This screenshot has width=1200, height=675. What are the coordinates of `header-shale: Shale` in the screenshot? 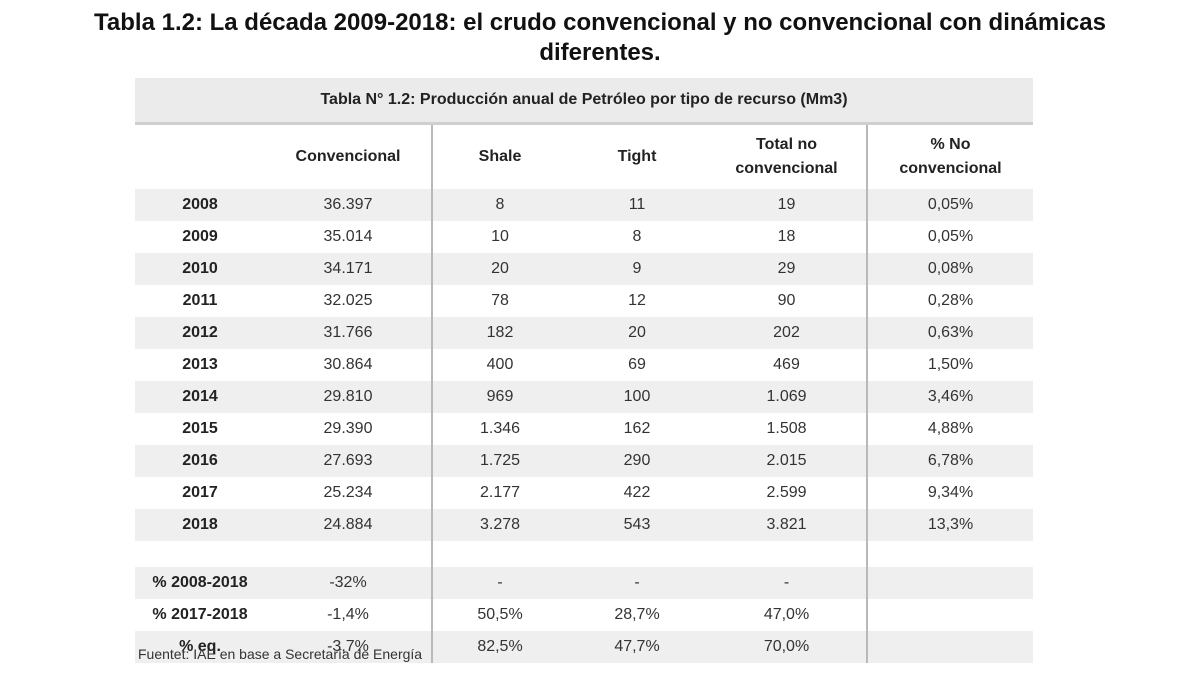 It's located at (499, 157).